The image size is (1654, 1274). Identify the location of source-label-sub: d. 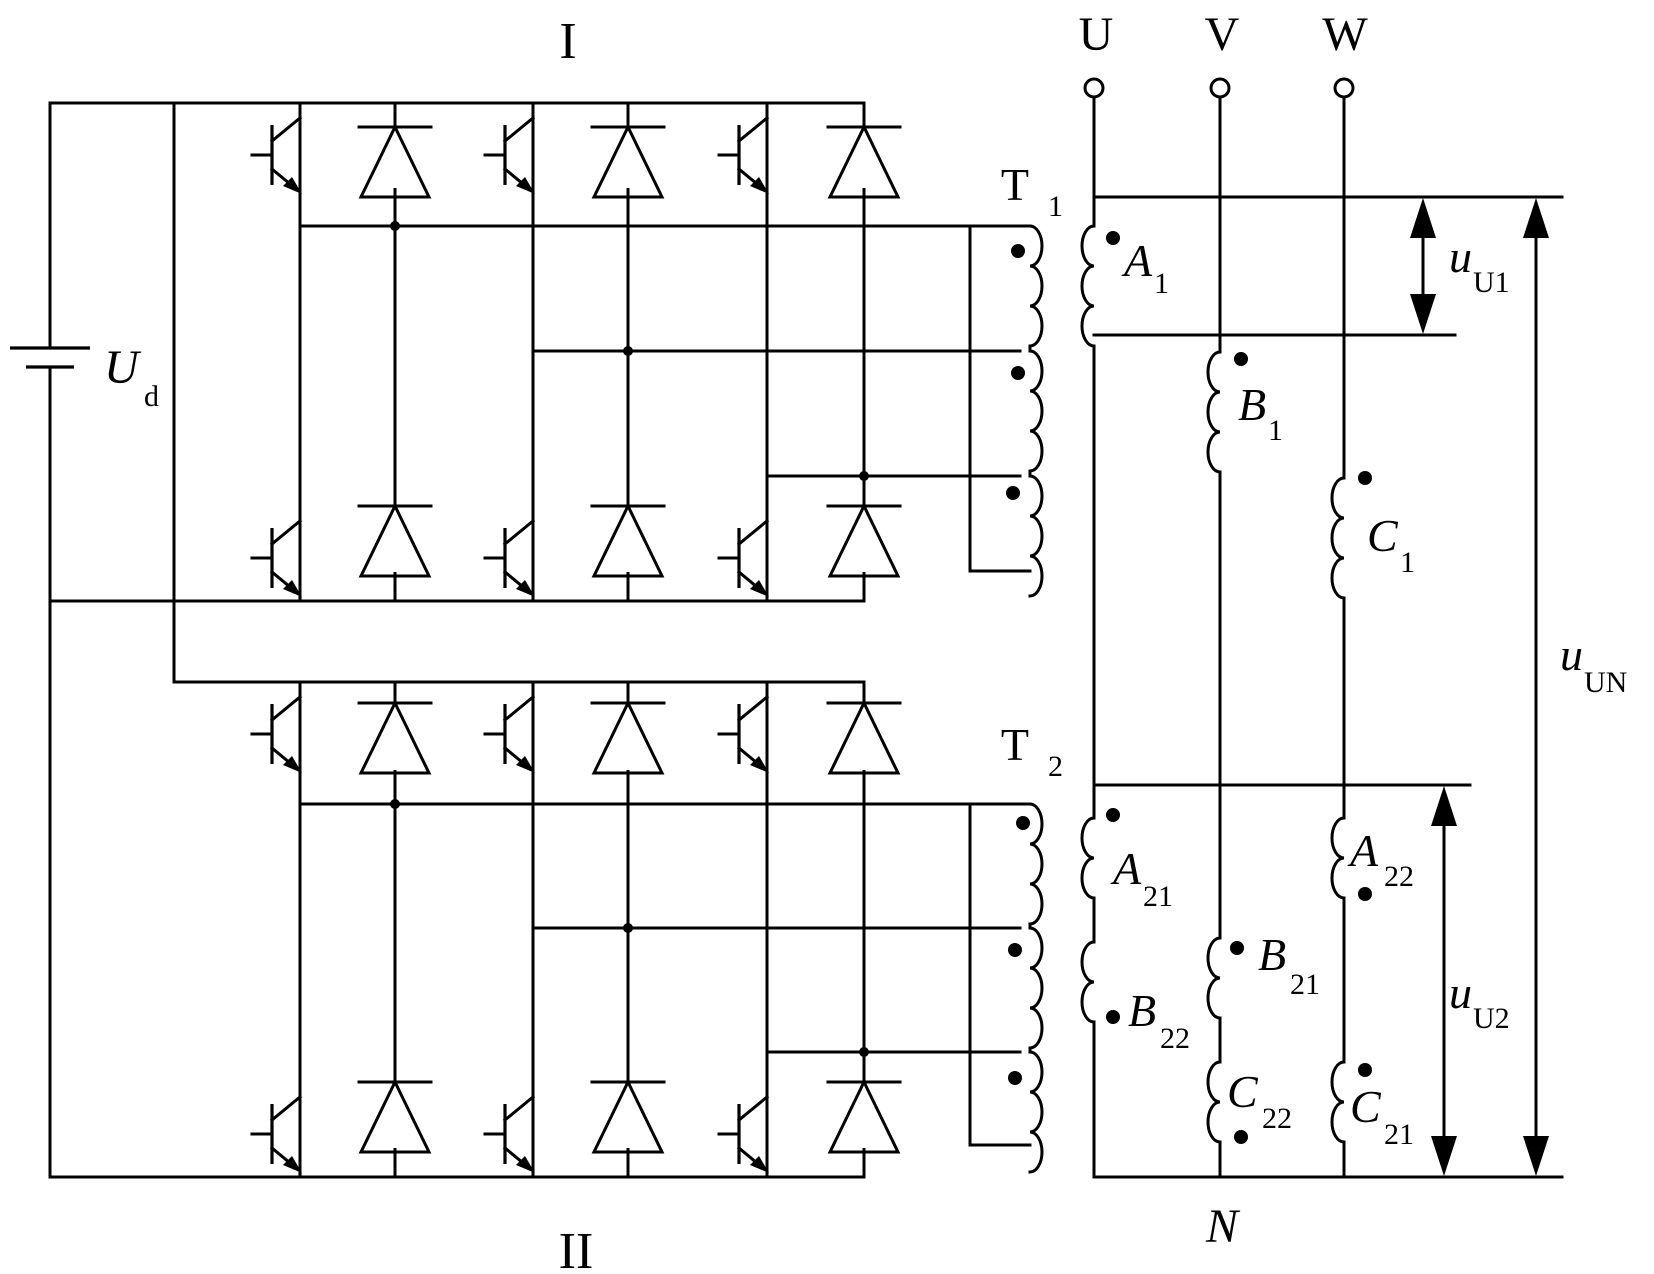
(151, 396).